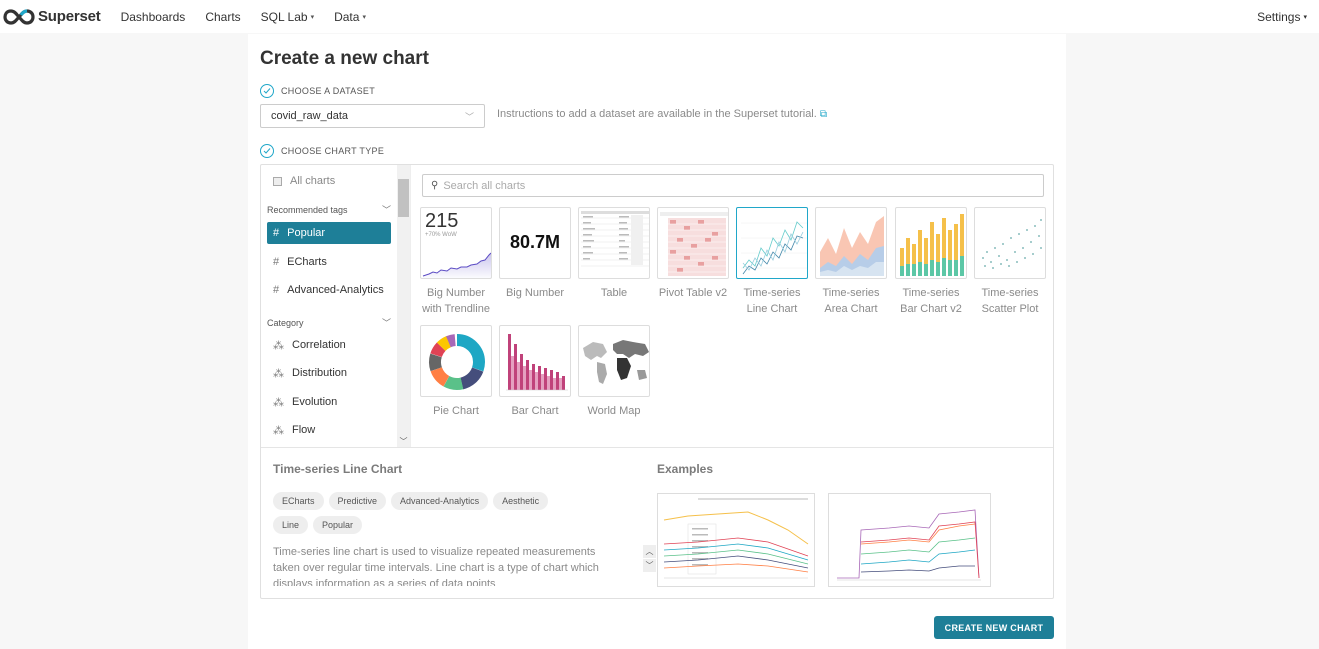 The height and width of the screenshot is (649, 1319). I want to click on dataset-select-value: covid_raw_data, so click(310, 116).